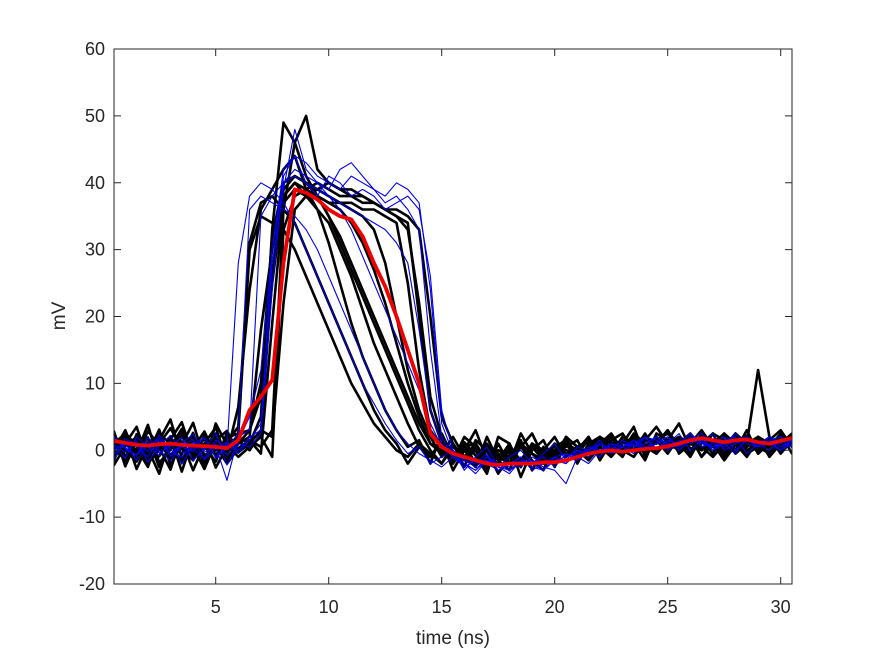 The width and height of the screenshot is (875, 656). What do you see at coordinates (95, 383) in the screenshot?
I see `y-tick-label: 10` at bounding box center [95, 383].